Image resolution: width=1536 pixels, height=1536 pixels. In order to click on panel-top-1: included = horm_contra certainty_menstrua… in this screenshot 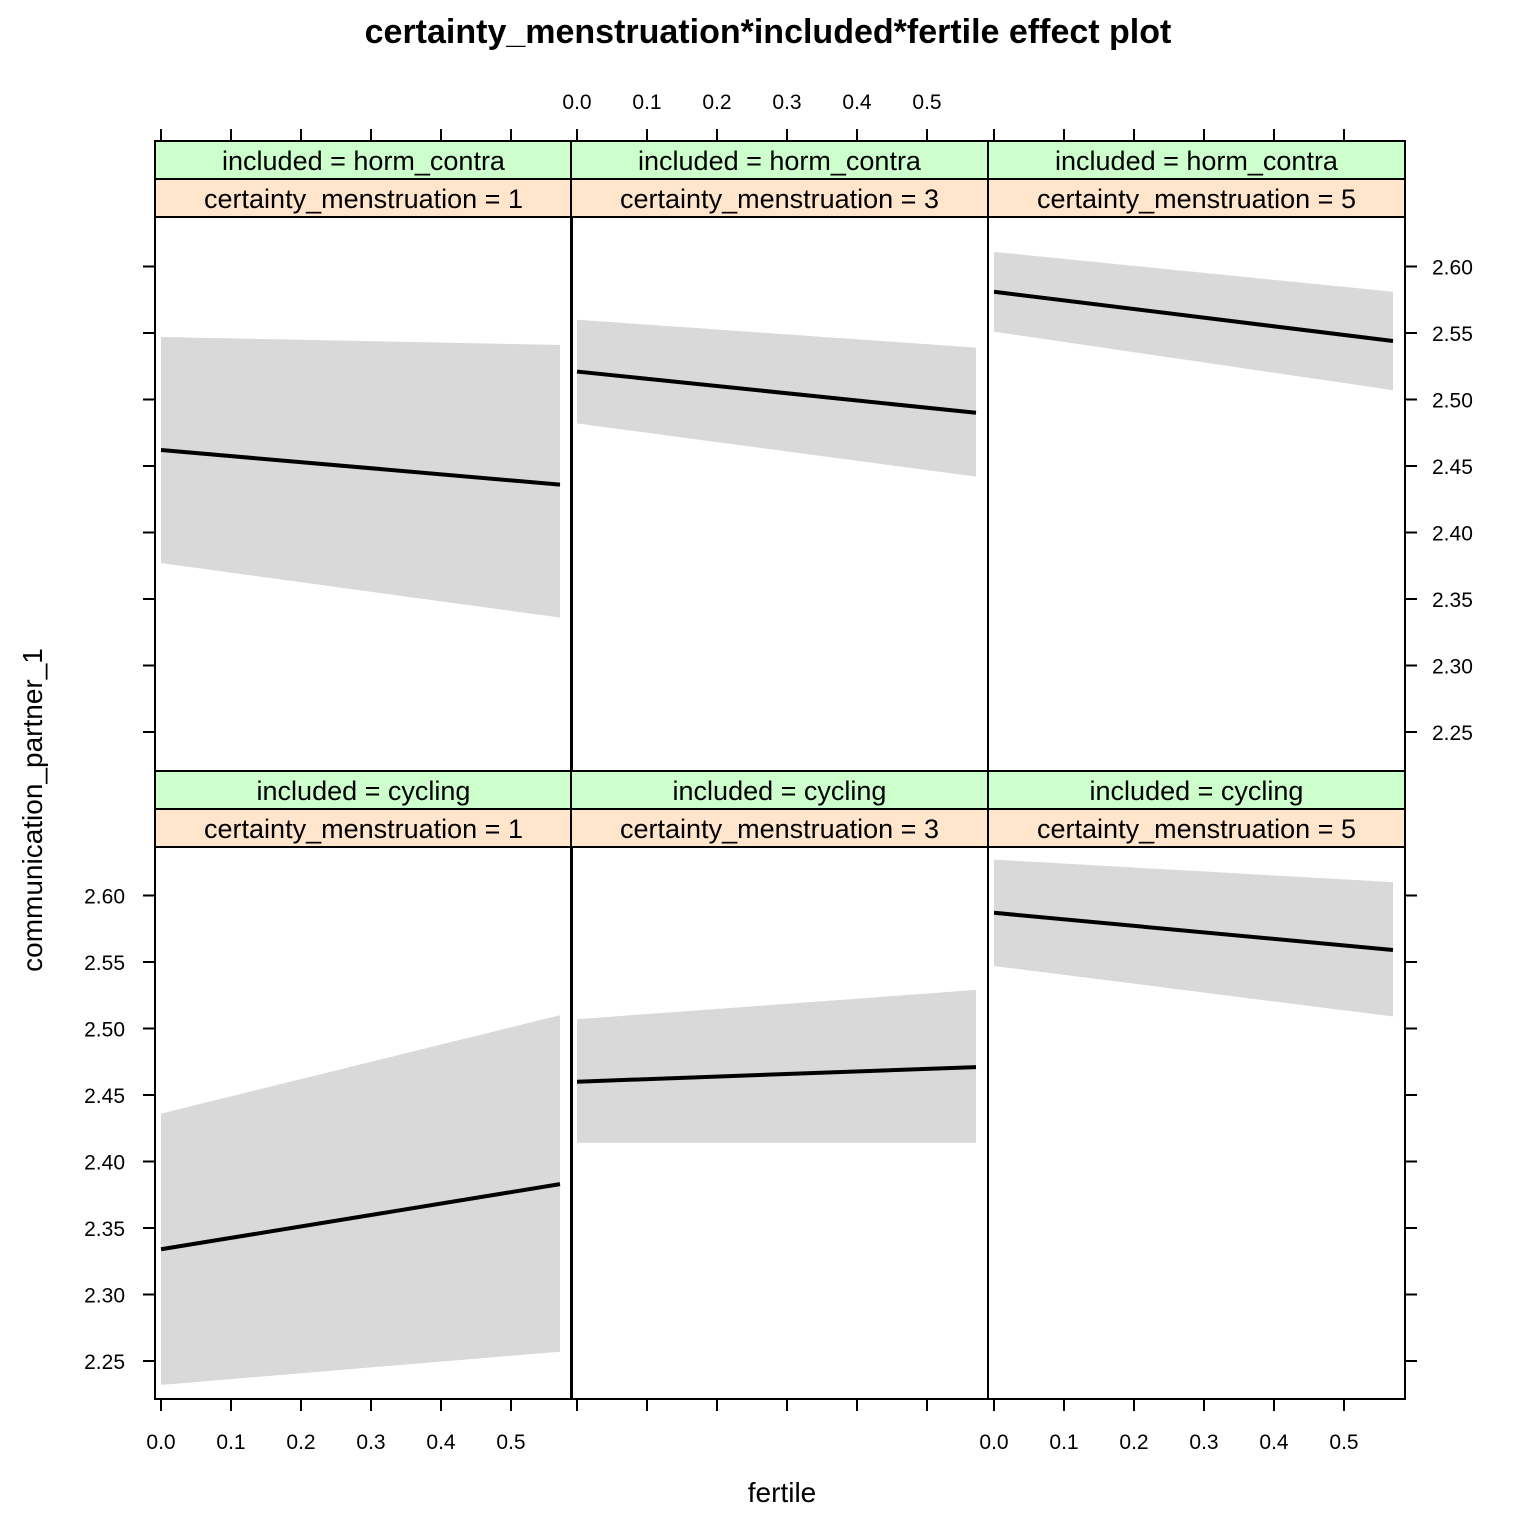, I will do `click(363, 456)`.